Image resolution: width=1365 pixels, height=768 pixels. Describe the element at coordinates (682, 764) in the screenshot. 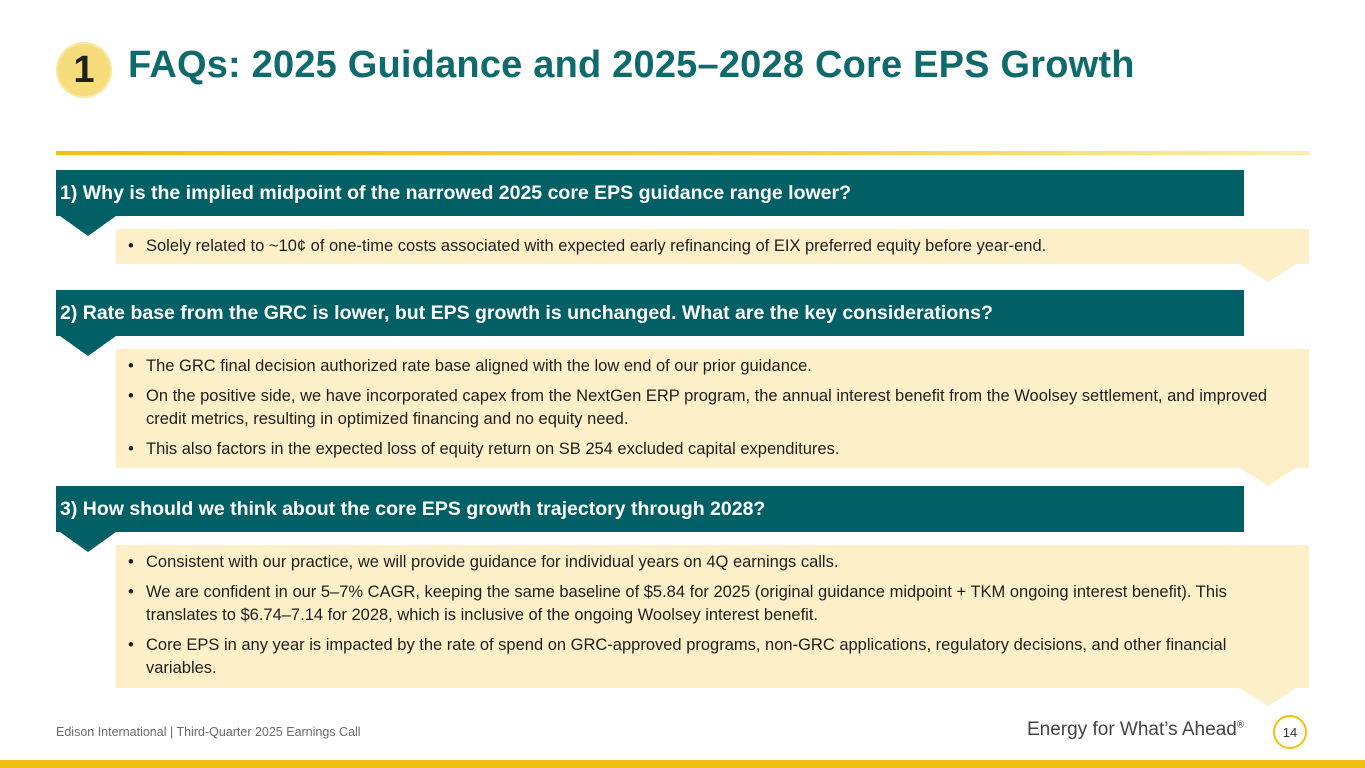

I see `bottom-accent-bar` at that location.